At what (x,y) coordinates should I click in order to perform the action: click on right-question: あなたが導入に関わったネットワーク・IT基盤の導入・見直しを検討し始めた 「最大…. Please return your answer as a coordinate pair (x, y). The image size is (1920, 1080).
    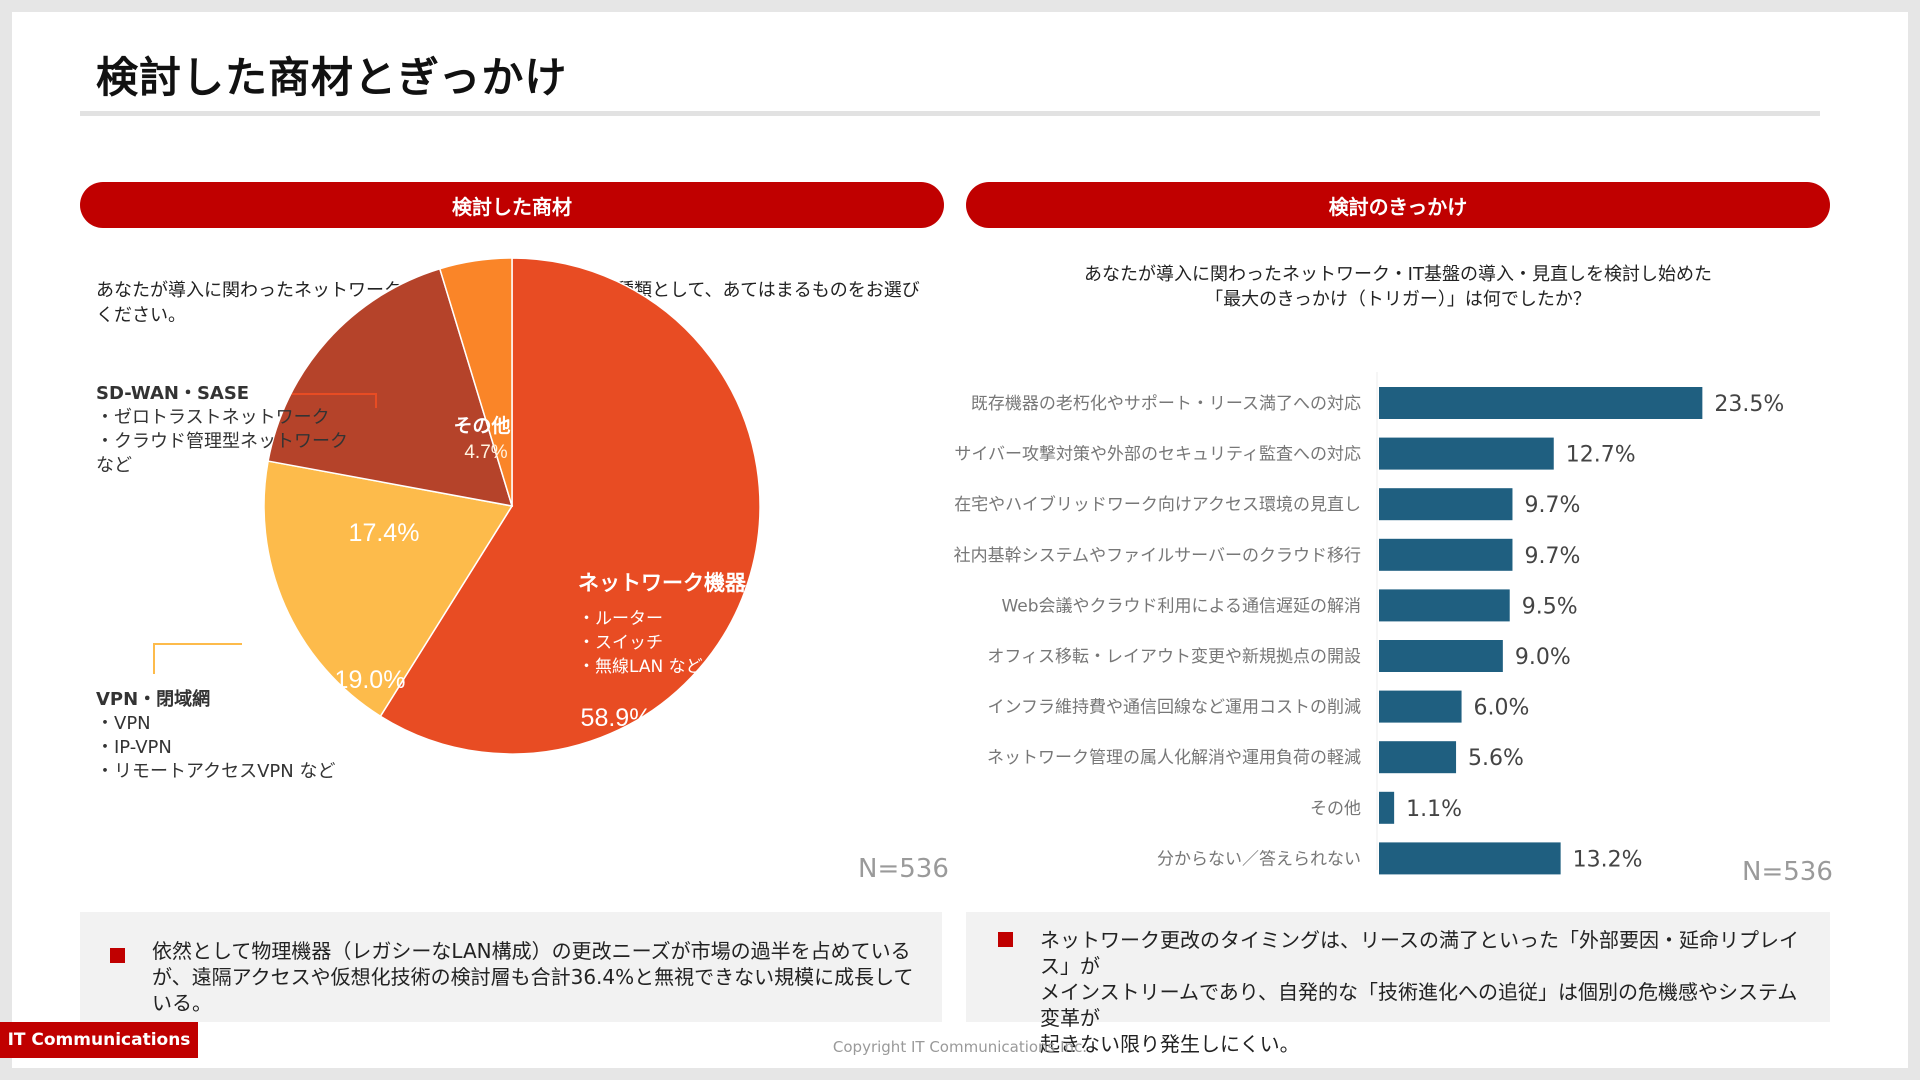
    Looking at the image, I should click on (1398, 287).